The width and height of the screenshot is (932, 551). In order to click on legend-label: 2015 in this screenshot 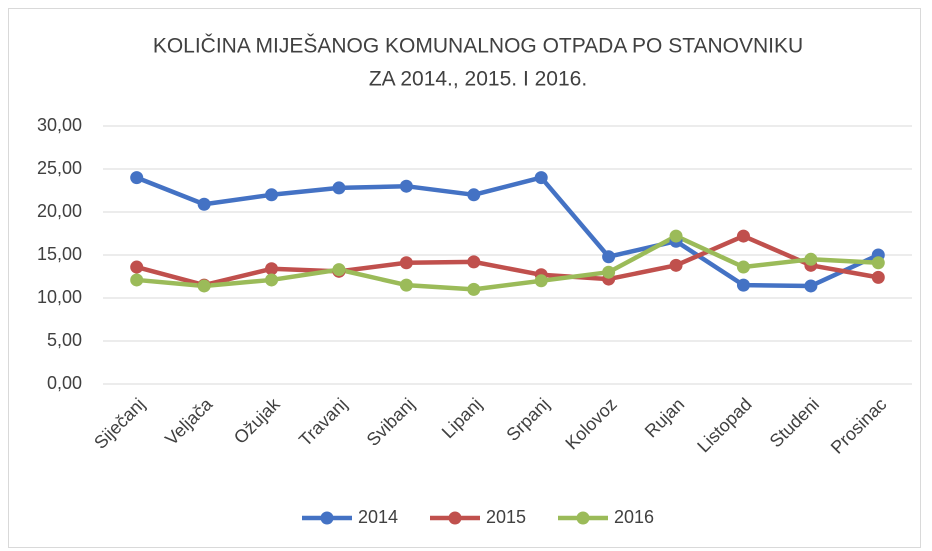, I will do `click(506, 517)`.